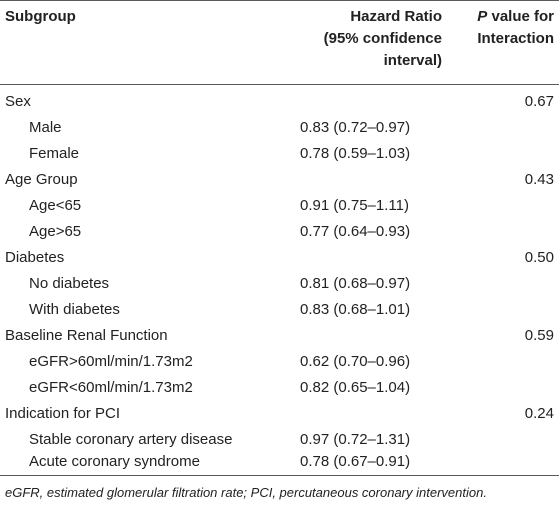 The image size is (559, 508). What do you see at coordinates (520, 16) in the screenshot?
I see `header-p-rest: value for` at bounding box center [520, 16].